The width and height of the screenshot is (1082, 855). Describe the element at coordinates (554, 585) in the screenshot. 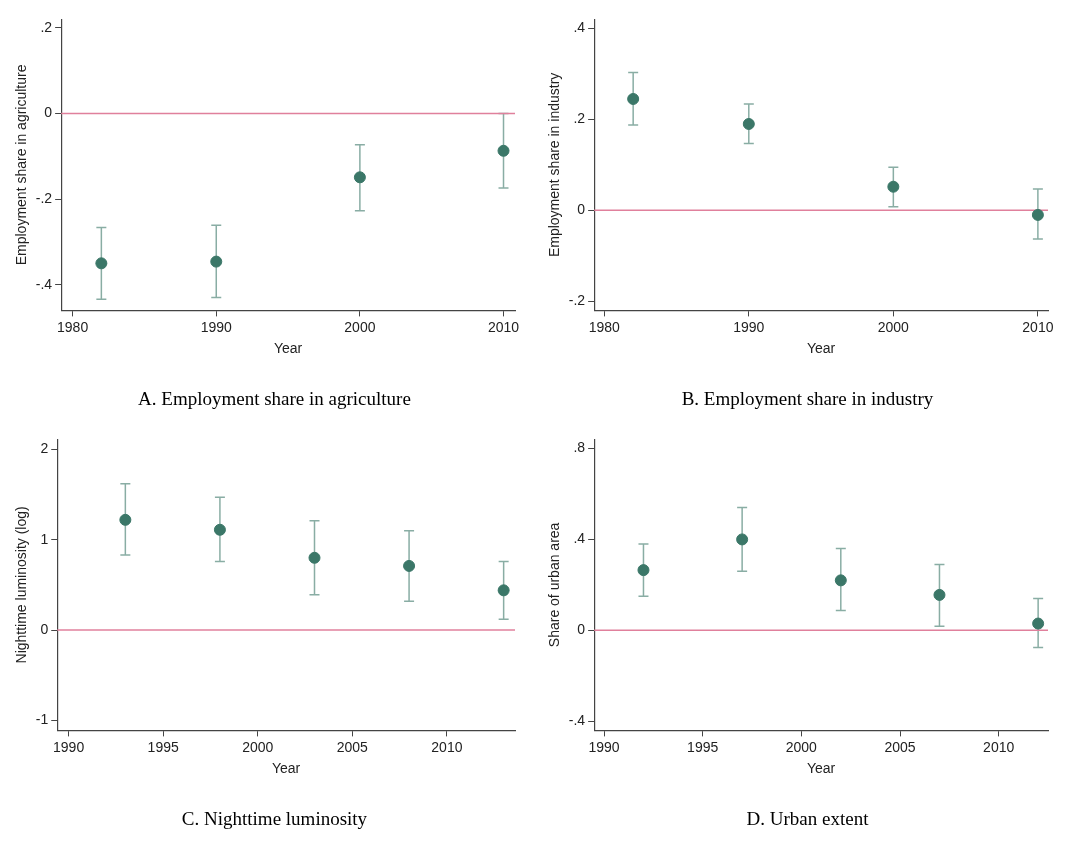

I see `y-axis-title: Share of urban area` at that location.